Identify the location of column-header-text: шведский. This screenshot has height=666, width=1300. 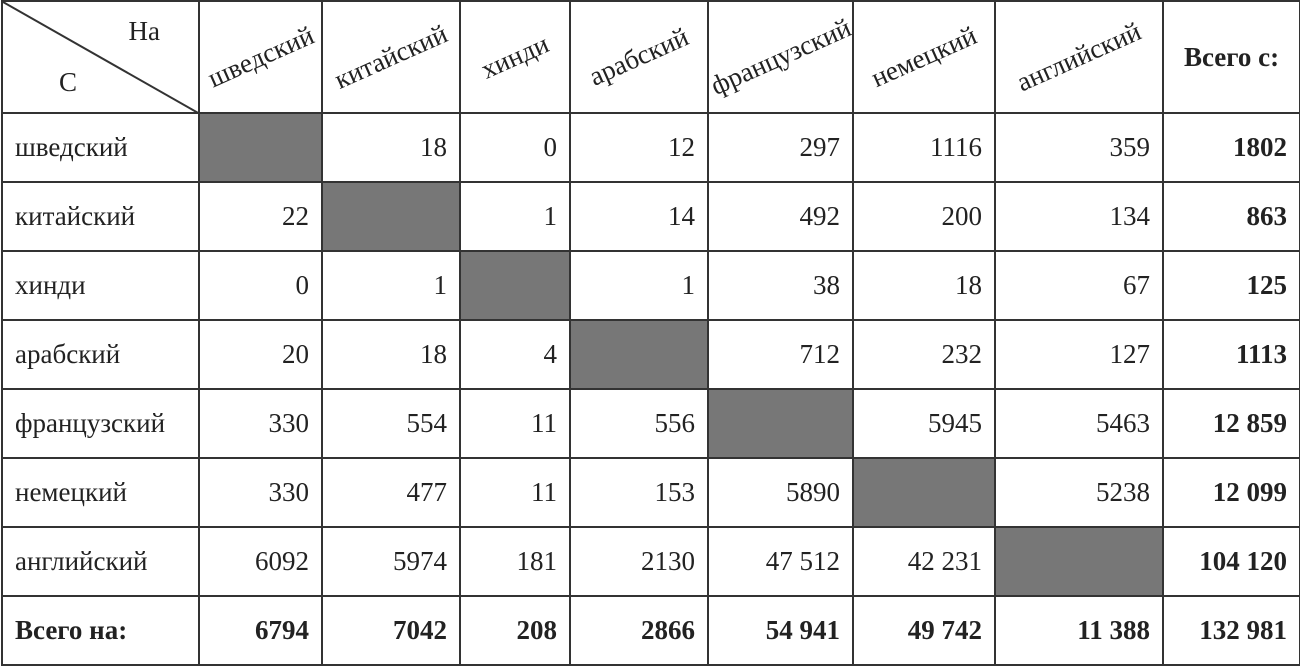
(260, 56).